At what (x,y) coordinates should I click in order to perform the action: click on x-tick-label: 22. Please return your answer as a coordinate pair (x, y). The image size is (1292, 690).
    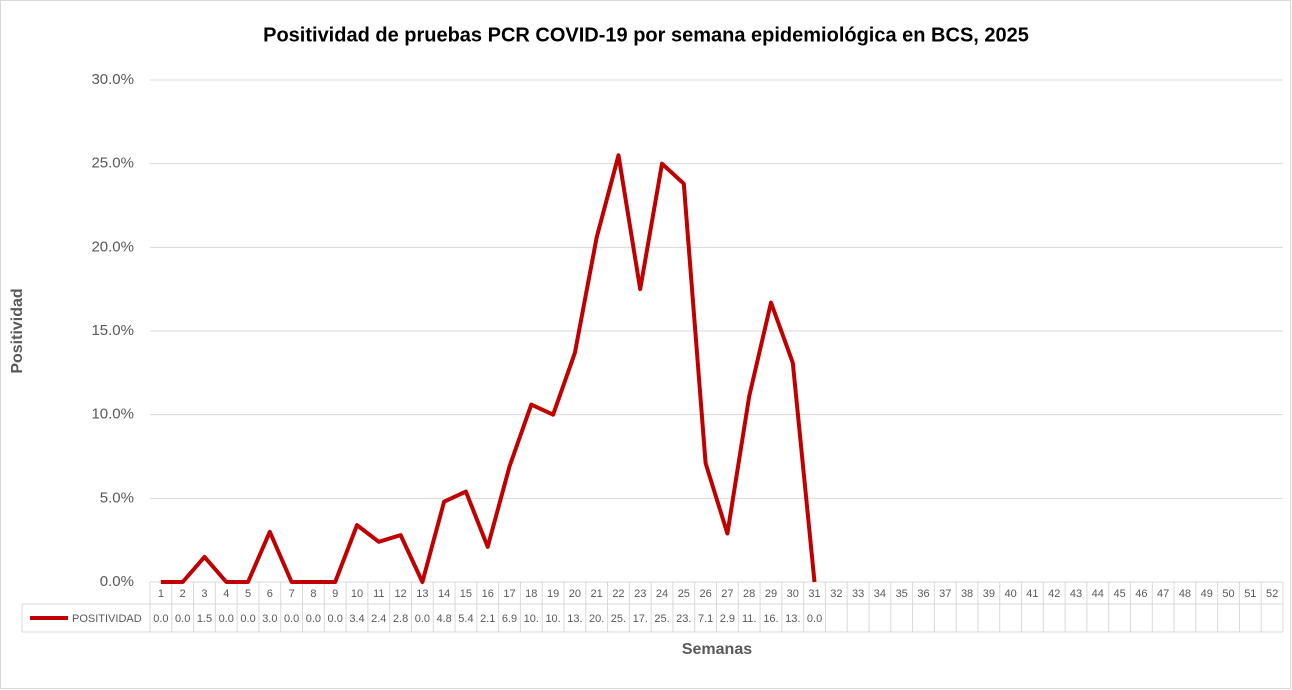
    Looking at the image, I should click on (618, 594).